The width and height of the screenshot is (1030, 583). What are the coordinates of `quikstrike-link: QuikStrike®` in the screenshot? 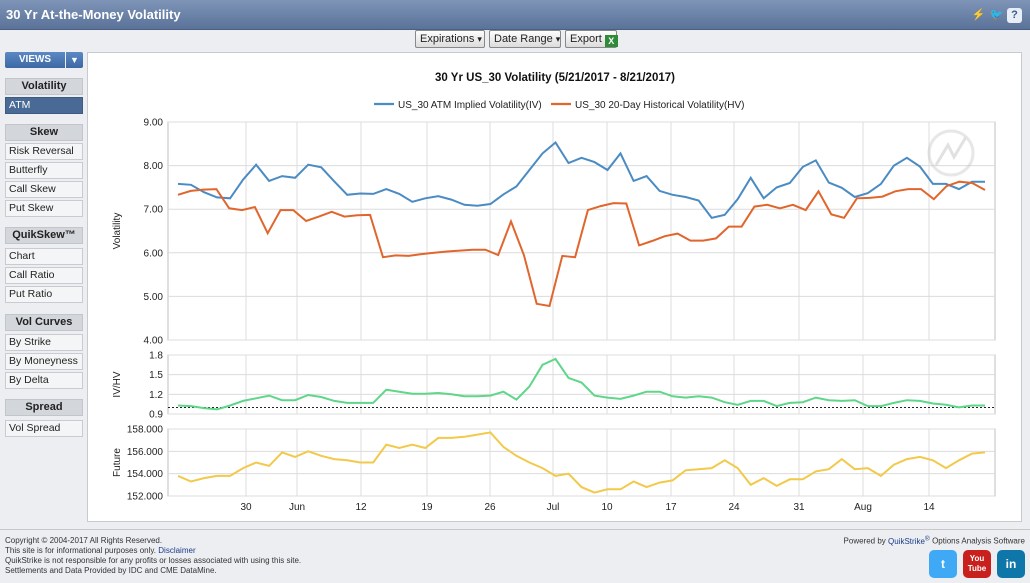 It's located at (909, 540).